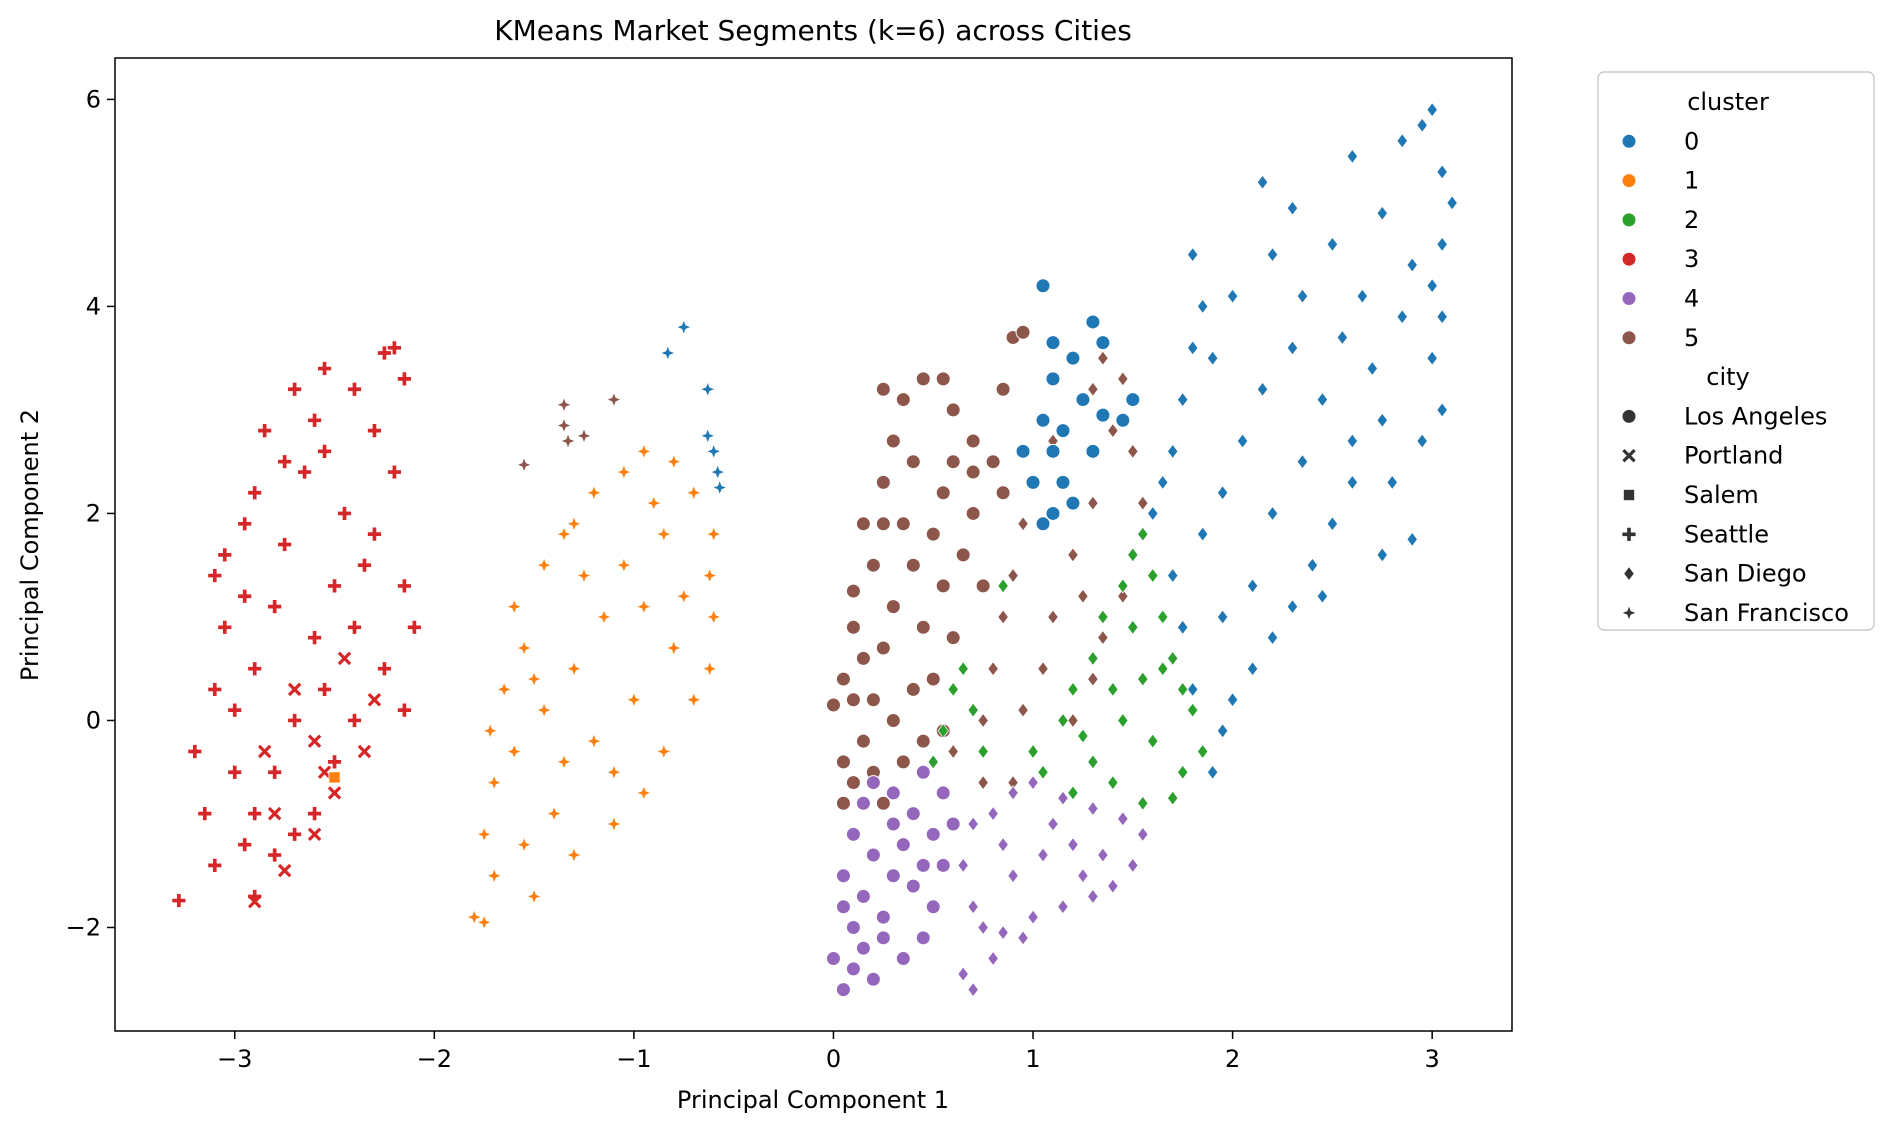 The width and height of the screenshot is (1894, 1132). I want to click on legend-label: Seattle, so click(1726, 534).